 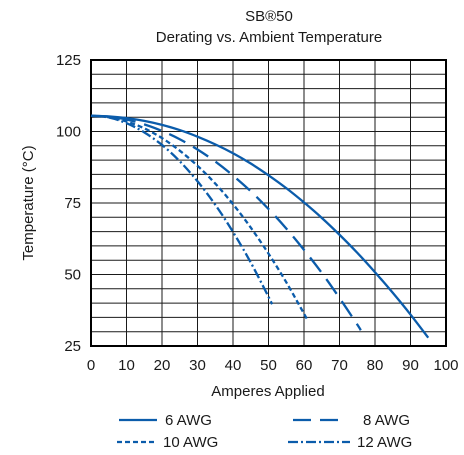 What do you see at coordinates (188, 420) in the screenshot?
I see `legend-label-6-awg: 6 AWG` at bounding box center [188, 420].